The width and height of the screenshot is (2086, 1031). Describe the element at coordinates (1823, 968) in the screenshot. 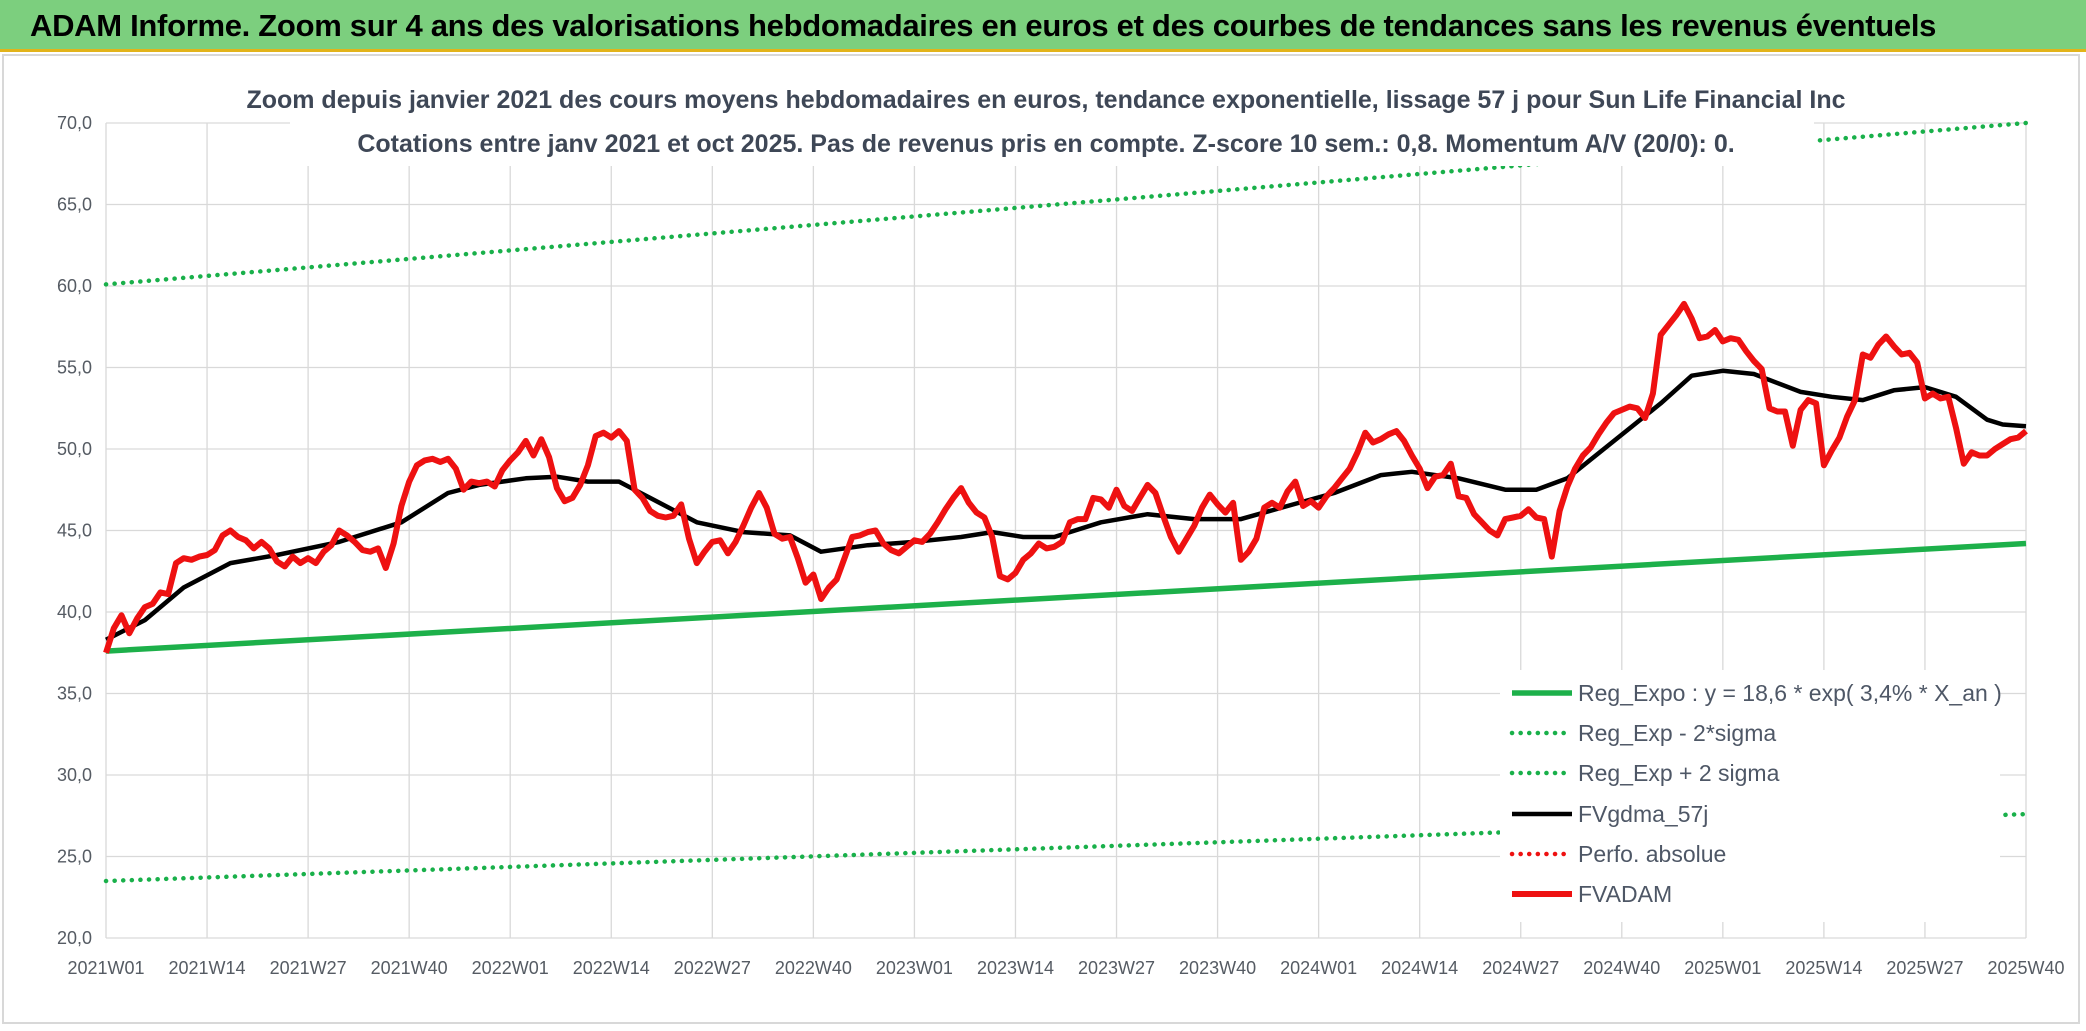

I see `x-tick-label: 2025W14` at that location.